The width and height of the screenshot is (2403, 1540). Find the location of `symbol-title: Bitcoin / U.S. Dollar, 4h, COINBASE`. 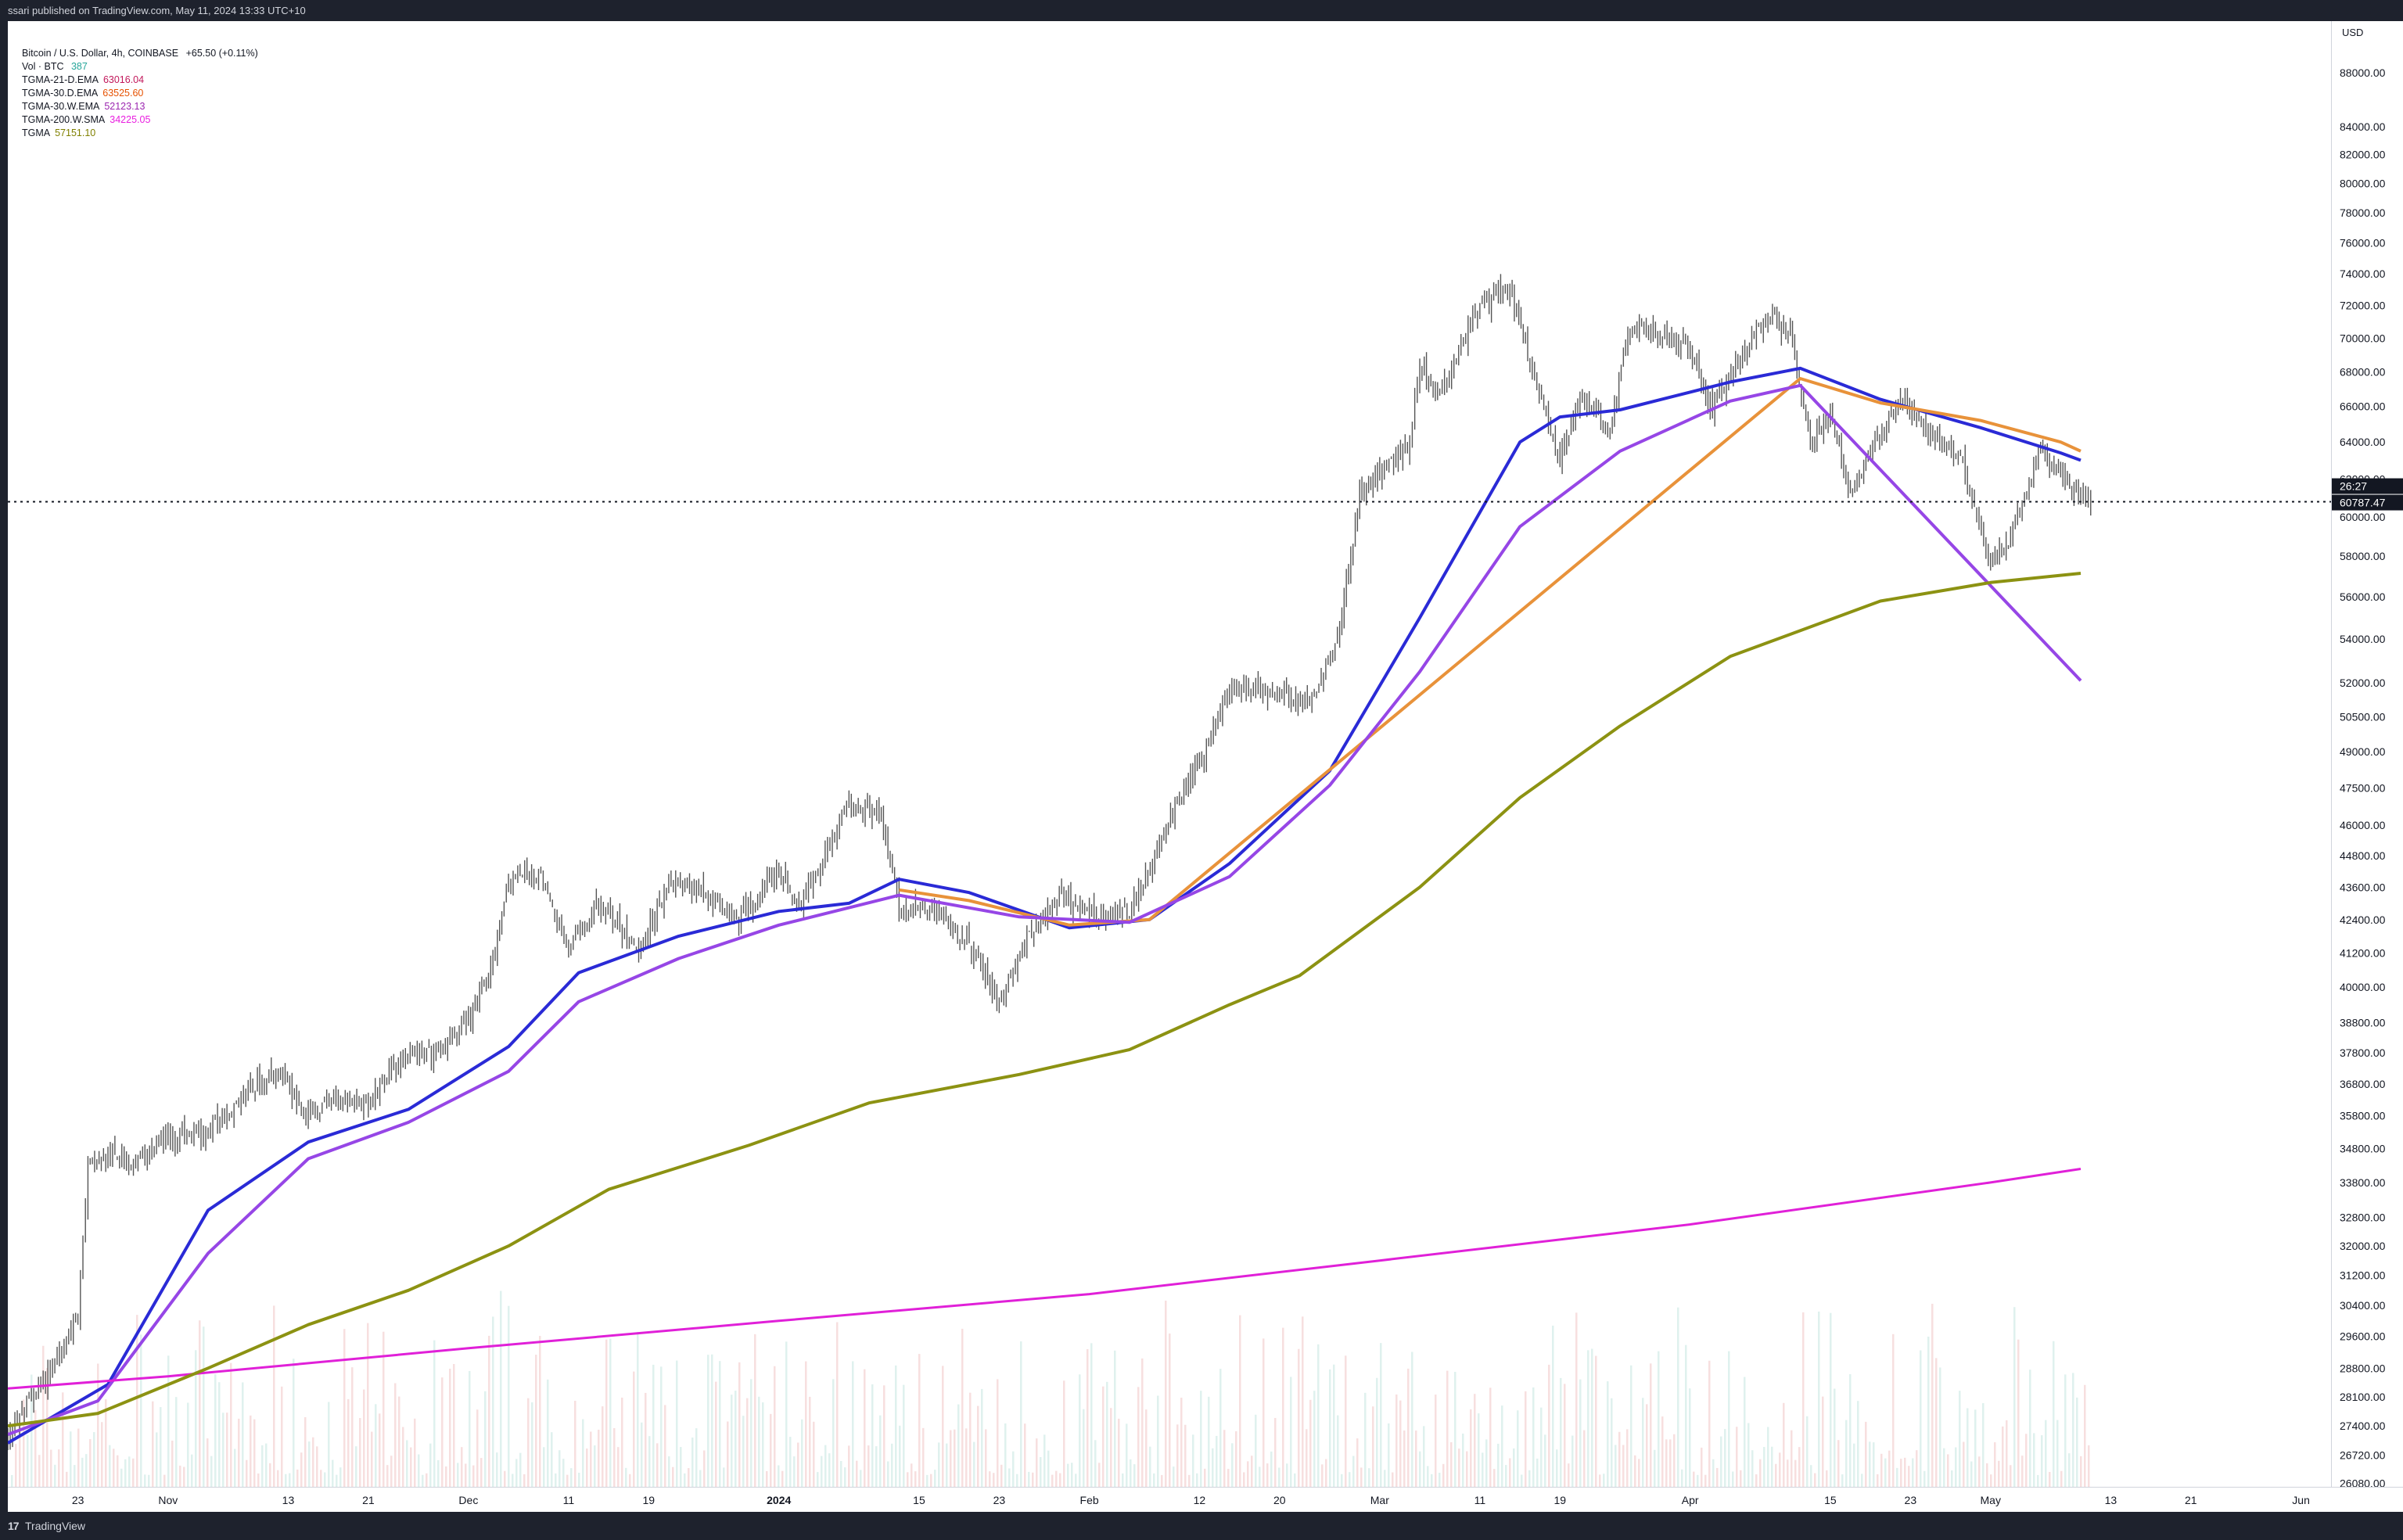

symbol-title: Bitcoin / U.S. Dollar, 4h, COINBASE is located at coordinates (100, 53).